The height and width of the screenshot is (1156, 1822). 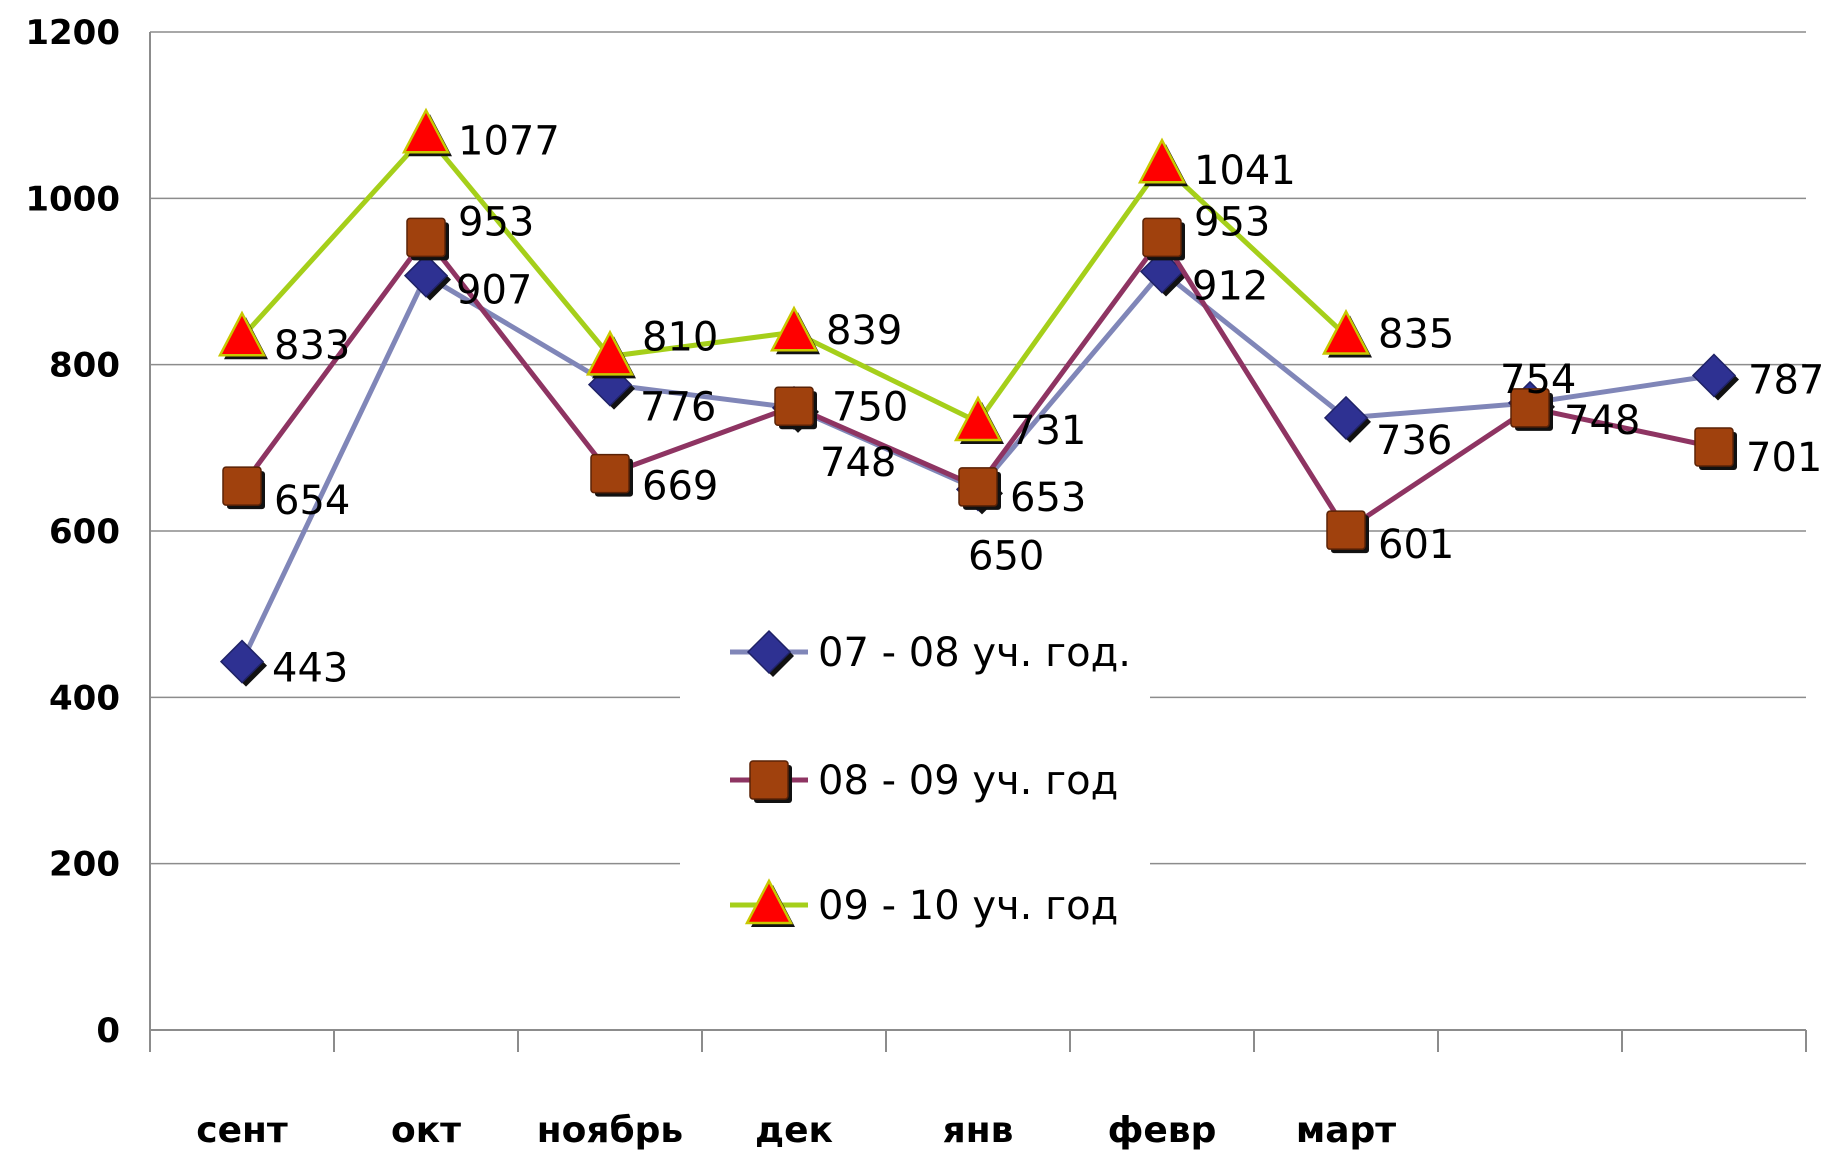 What do you see at coordinates (610, 1130) in the screenshot?
I see `x-tick-label: ноябрь` at bounding box center [610, 1130].